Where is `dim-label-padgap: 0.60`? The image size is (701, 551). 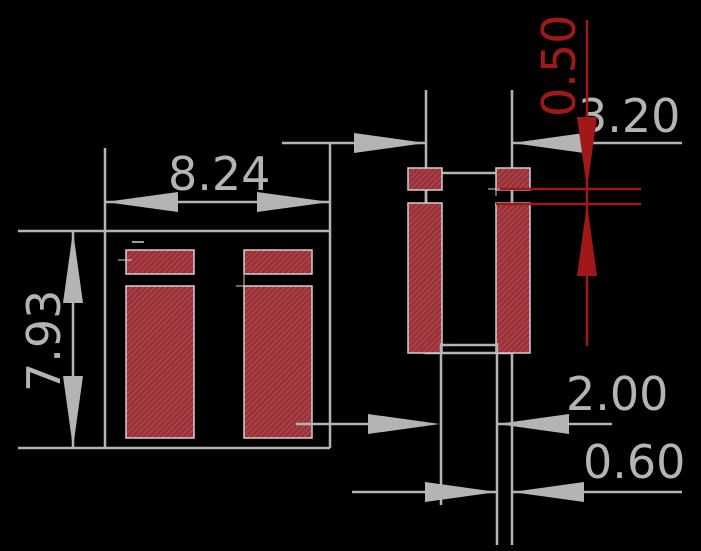 dim-label-padgap: 0.60 is located at coordinates (634, 462).